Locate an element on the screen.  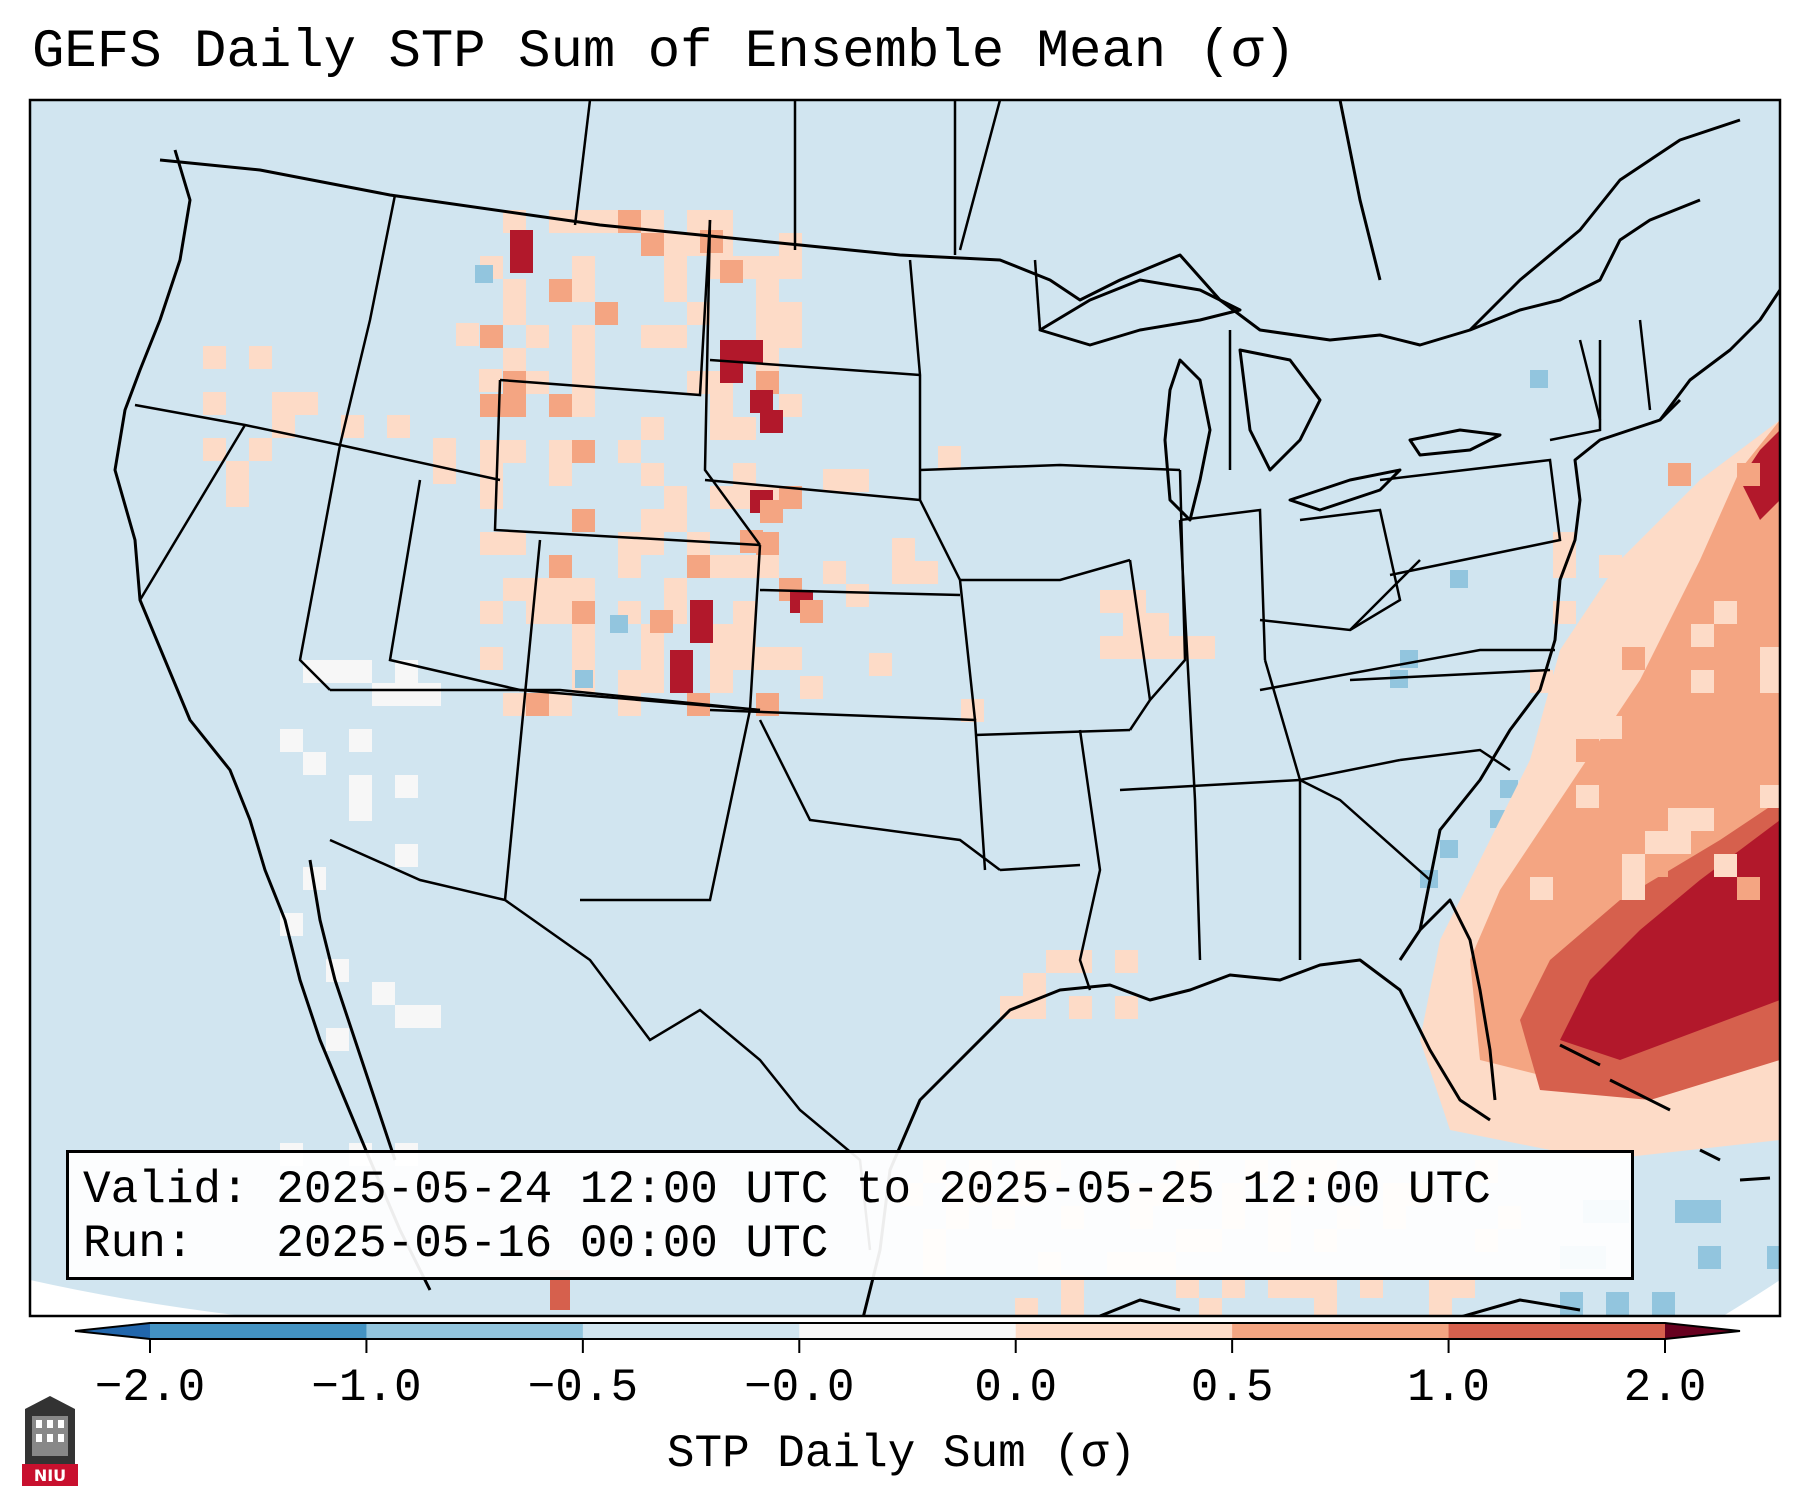
east-coast is located at coordinates (1550, 664).